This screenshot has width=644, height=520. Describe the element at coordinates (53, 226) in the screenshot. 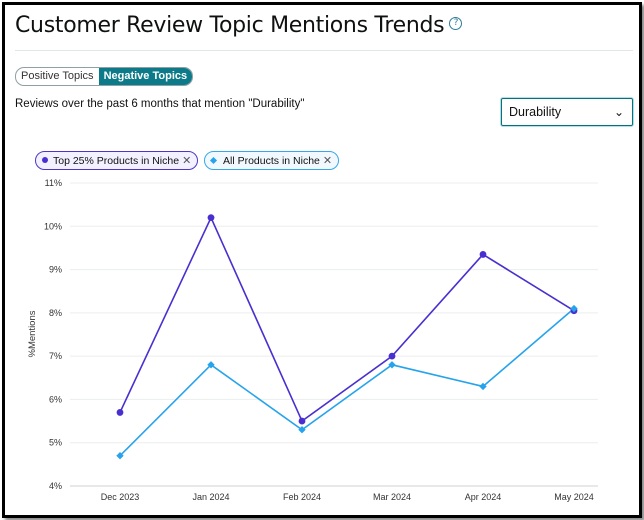

I see `y-tick-label: 10%` at that location.